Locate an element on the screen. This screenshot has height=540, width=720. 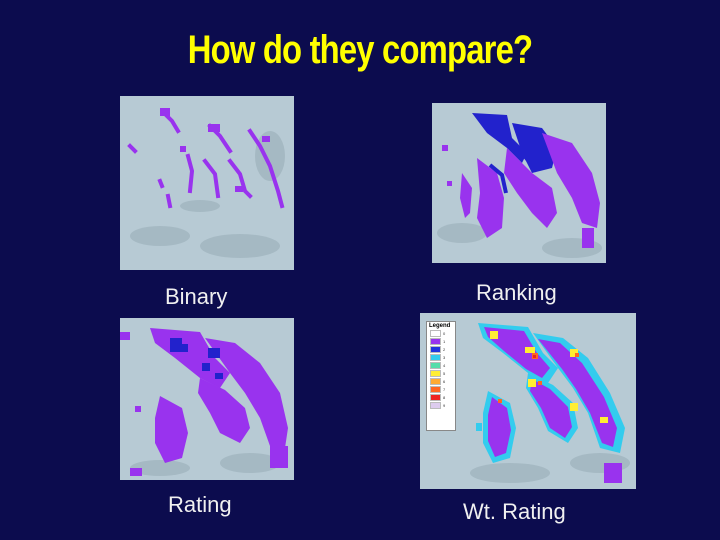
legend-item: 1 is located at coordinates (442, 341).